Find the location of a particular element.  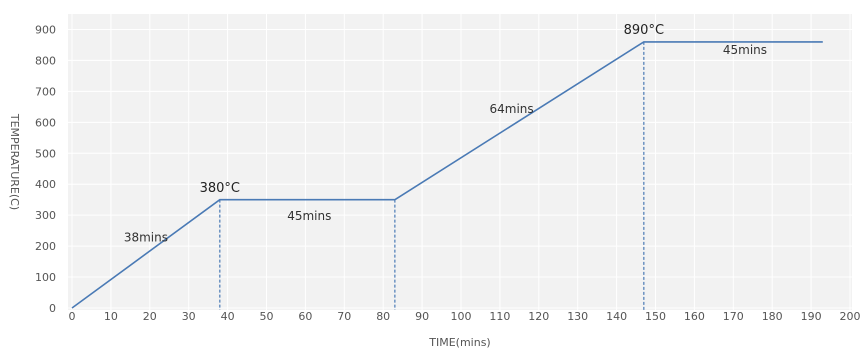

x-tick-label: 30 is located at coordinates (189, 316).